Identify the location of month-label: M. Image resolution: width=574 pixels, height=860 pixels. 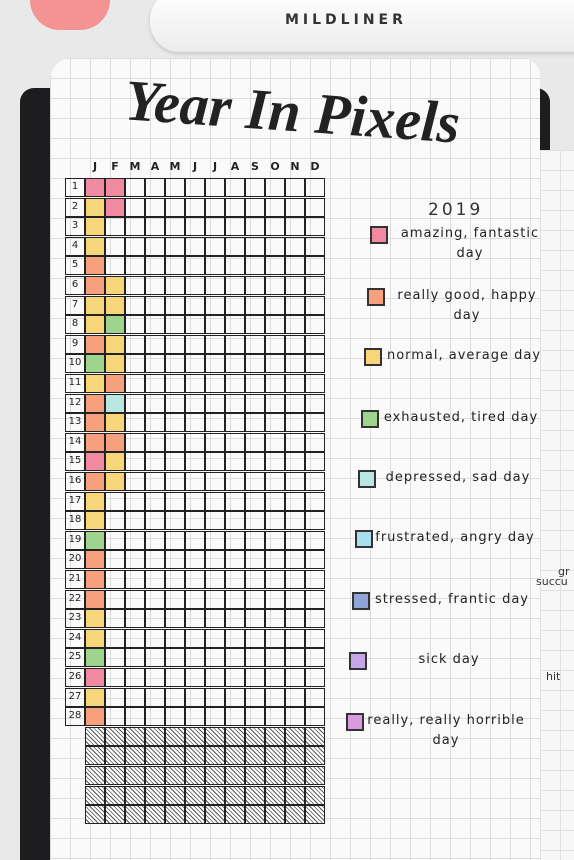
(135, 166).